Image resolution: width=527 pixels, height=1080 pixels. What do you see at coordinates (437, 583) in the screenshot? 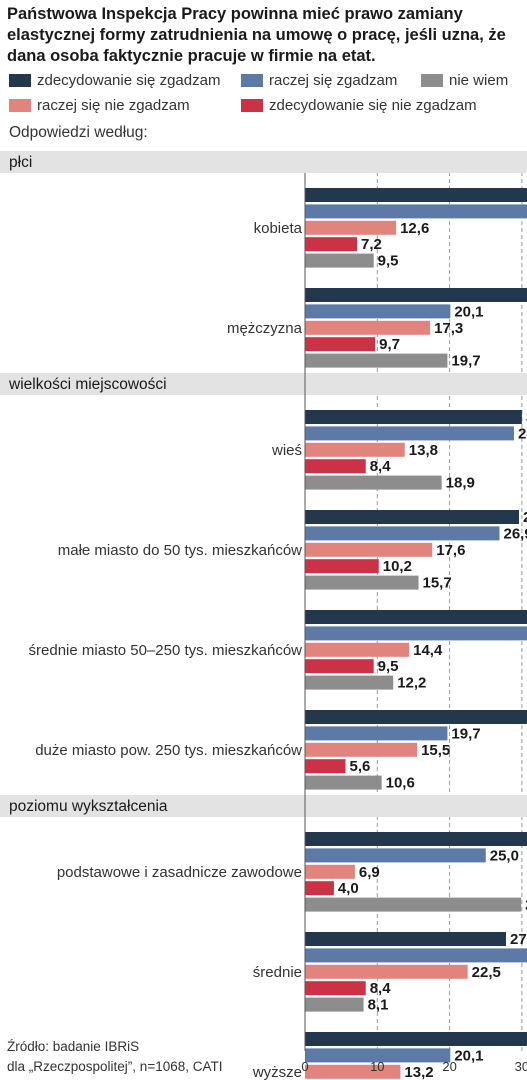
I see `data-label: 15,7` at bounding box center [437, 583].